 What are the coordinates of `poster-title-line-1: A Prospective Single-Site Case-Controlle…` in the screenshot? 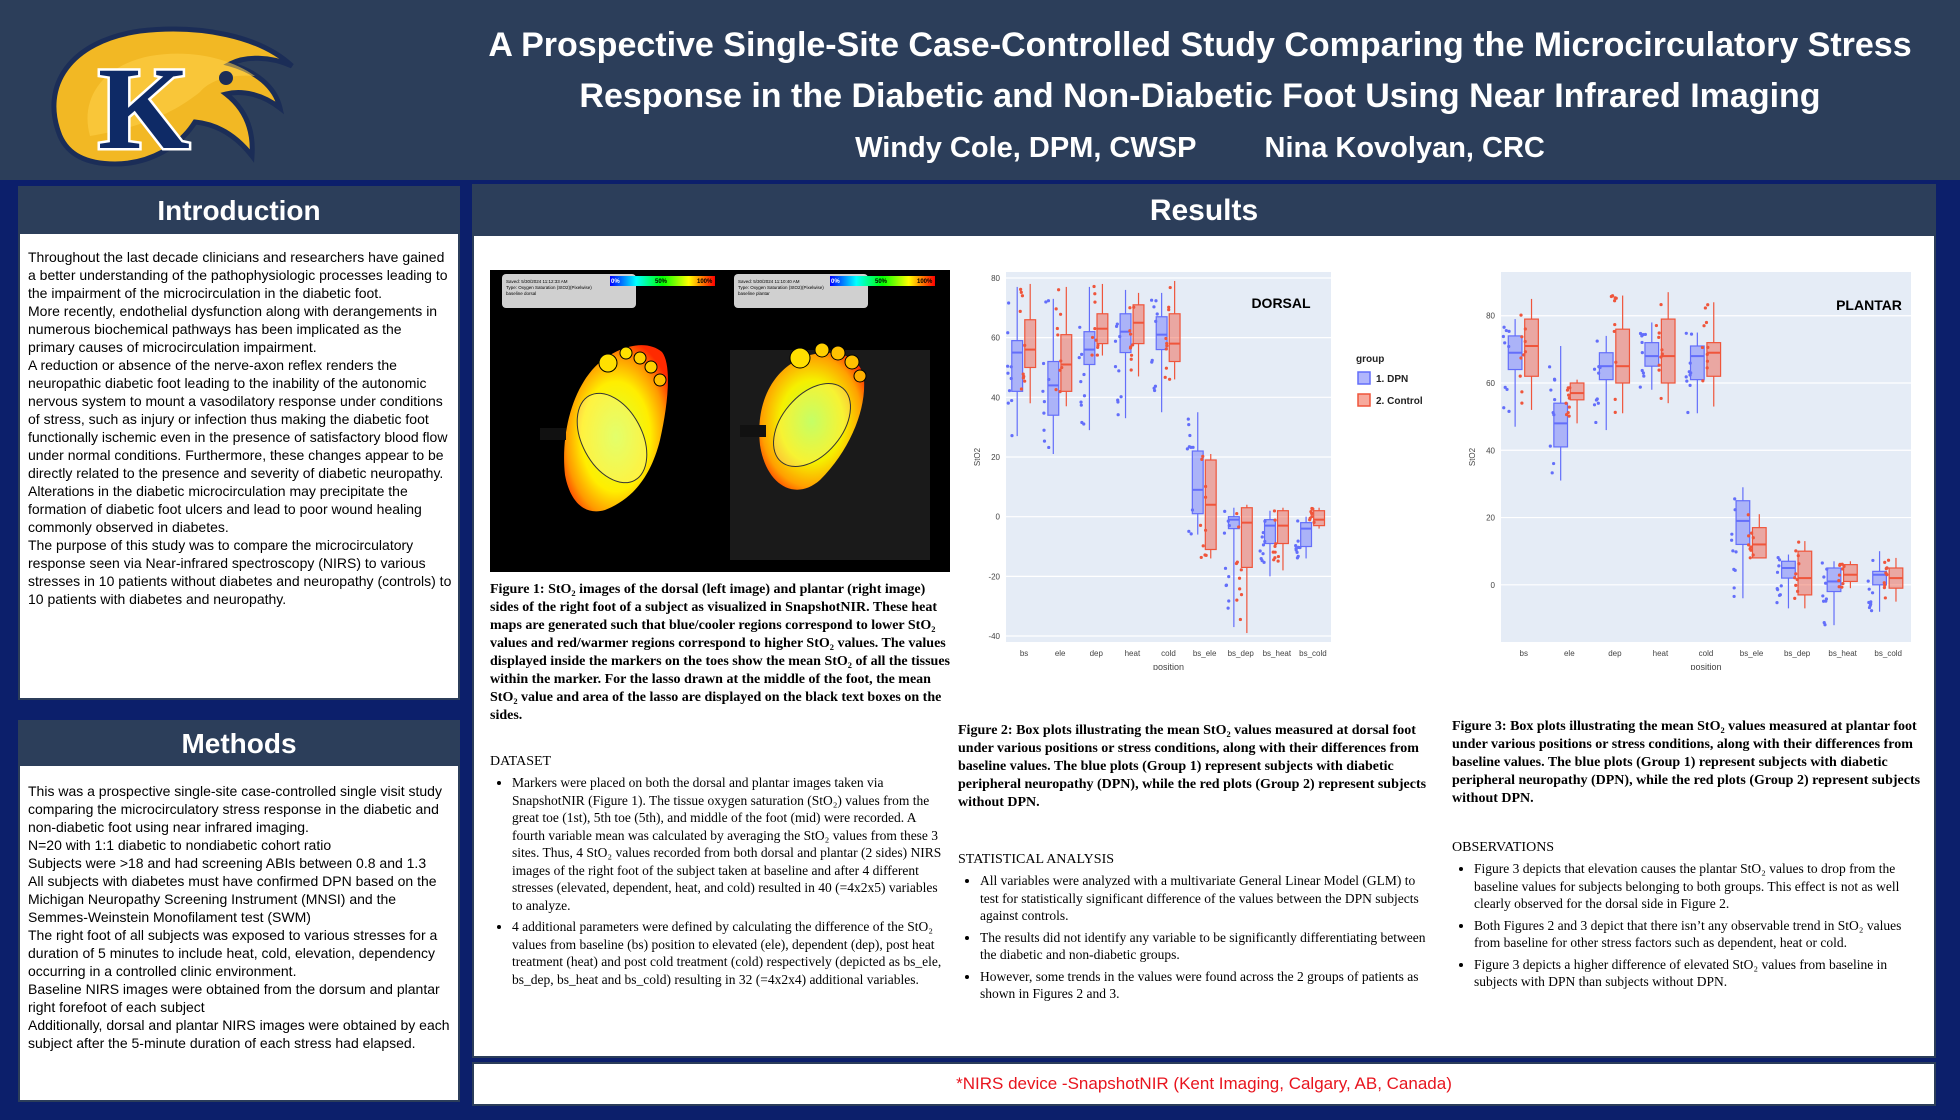 It's located at (1200, 45).